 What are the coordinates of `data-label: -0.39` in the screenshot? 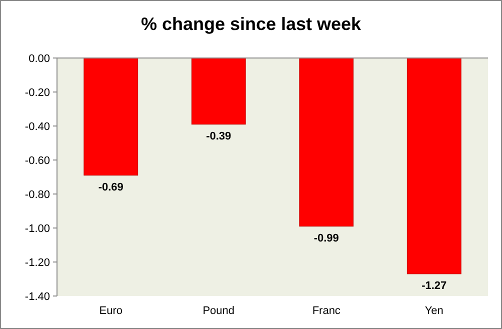 It's located at (219, 136).